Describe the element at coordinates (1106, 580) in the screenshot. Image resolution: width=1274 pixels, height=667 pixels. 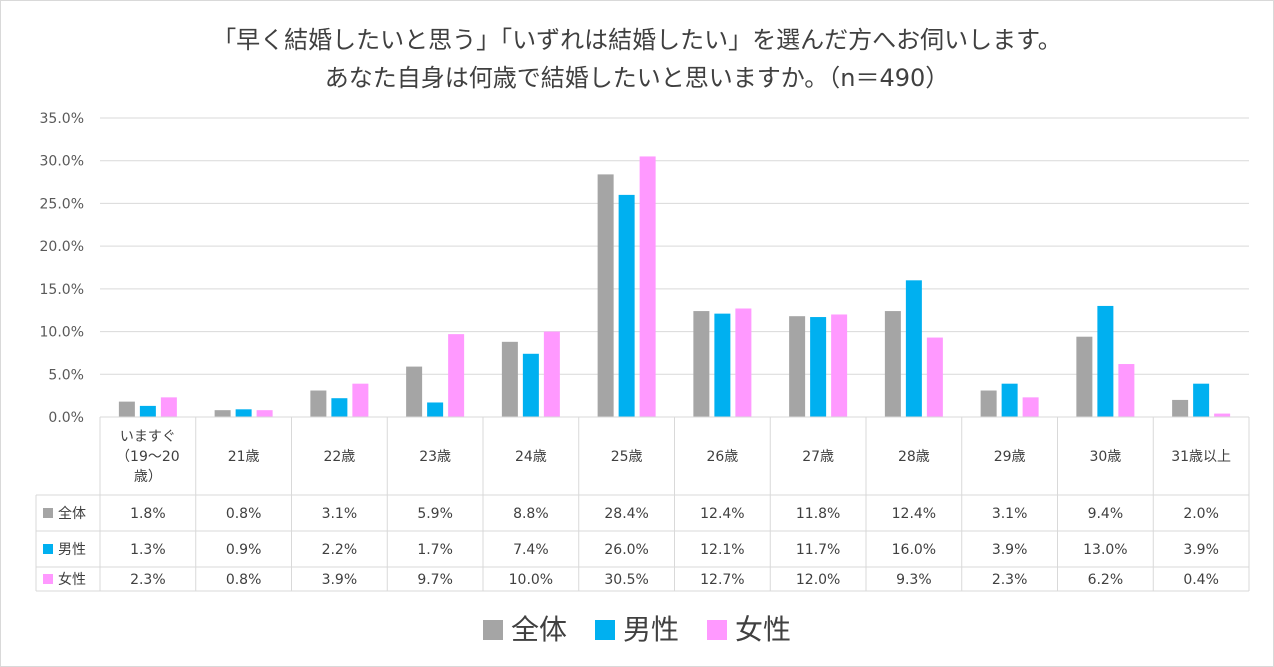
I see `data-label: 6.2%` at that location.